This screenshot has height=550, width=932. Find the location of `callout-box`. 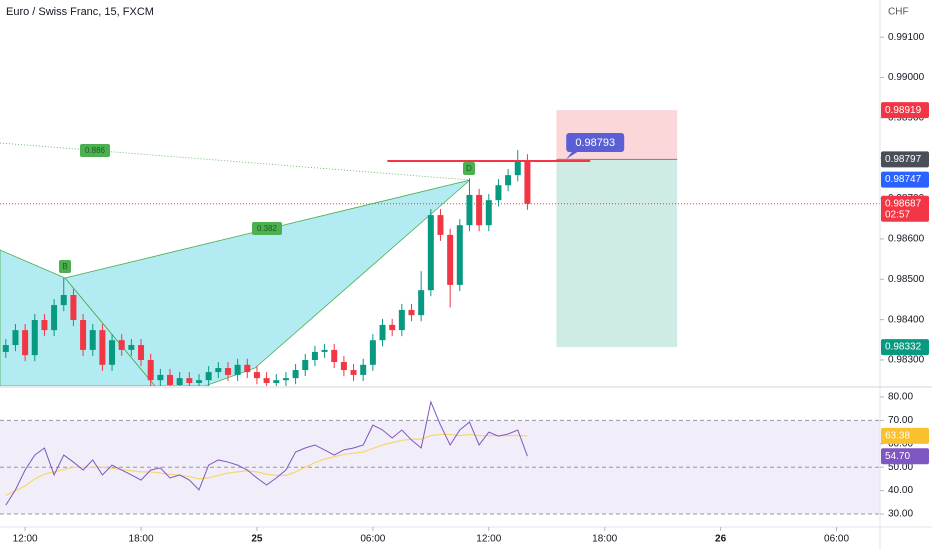

callout-box is located at coordinates (595, 143).